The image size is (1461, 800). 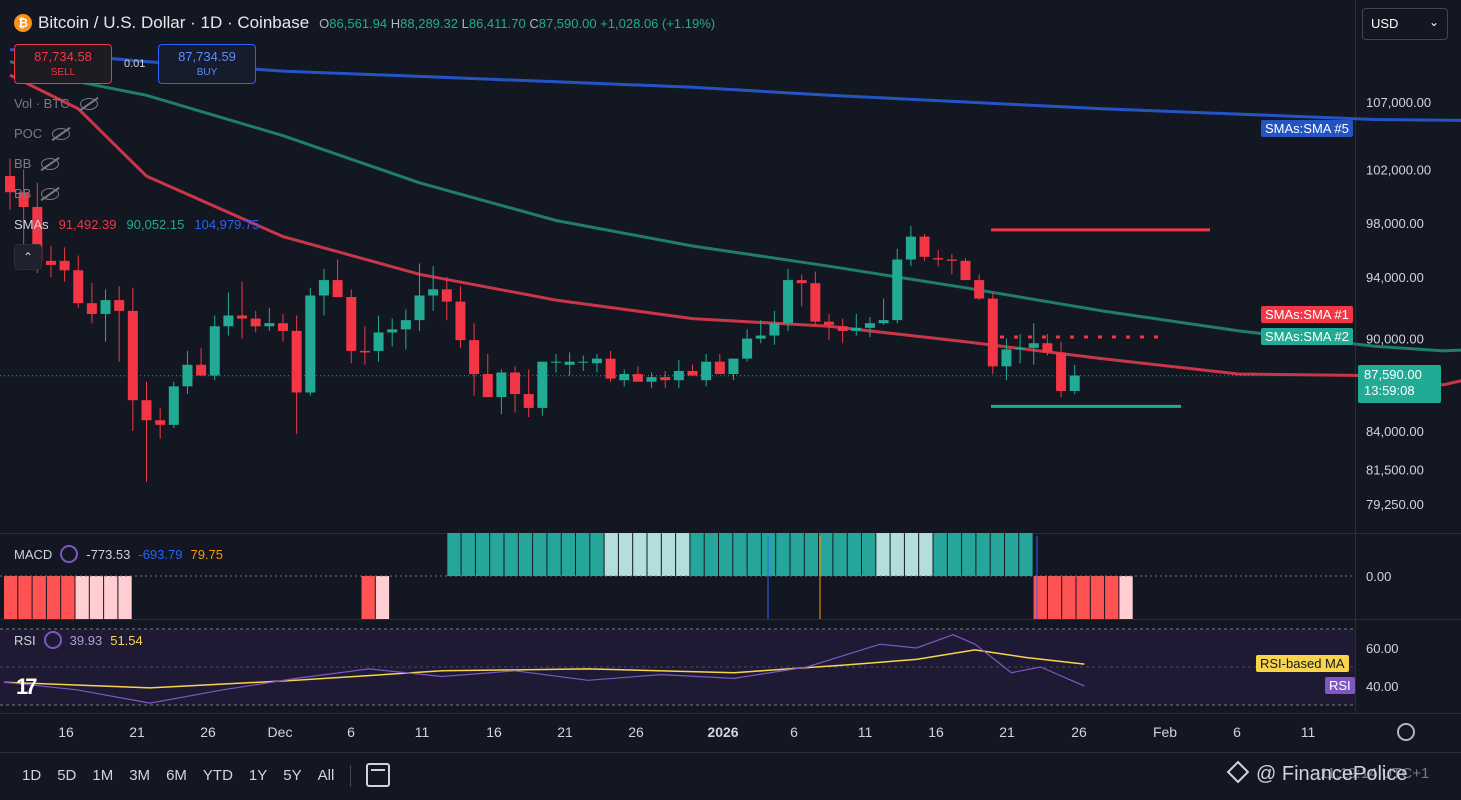 I want to click on calendar-icon, so click(x=378, y=775).